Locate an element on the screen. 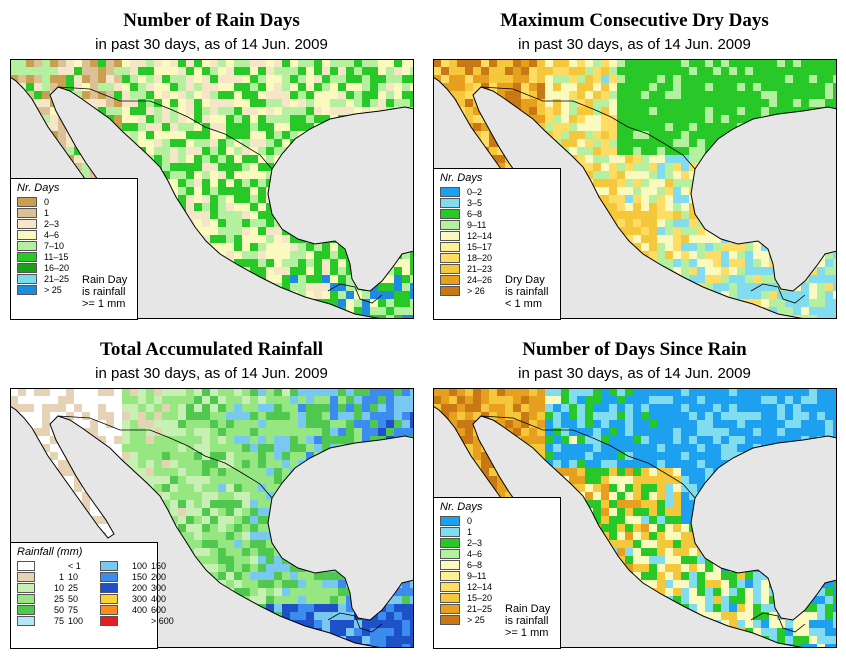  legend-swatch is located at coordinates (450, 257).